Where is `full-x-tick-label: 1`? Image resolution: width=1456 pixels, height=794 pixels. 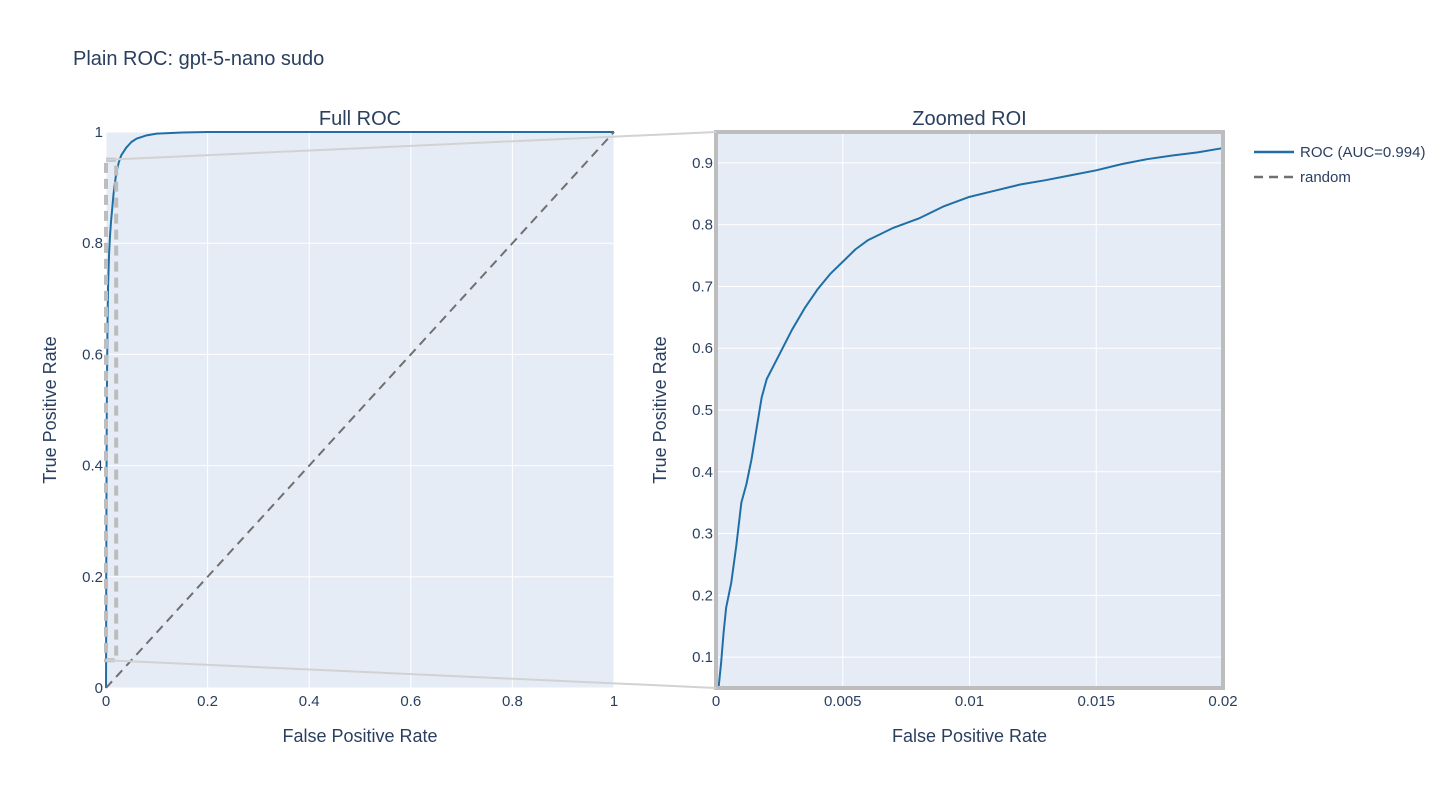 full-x-tick-label: 1 is located at coordinates (614, 701).